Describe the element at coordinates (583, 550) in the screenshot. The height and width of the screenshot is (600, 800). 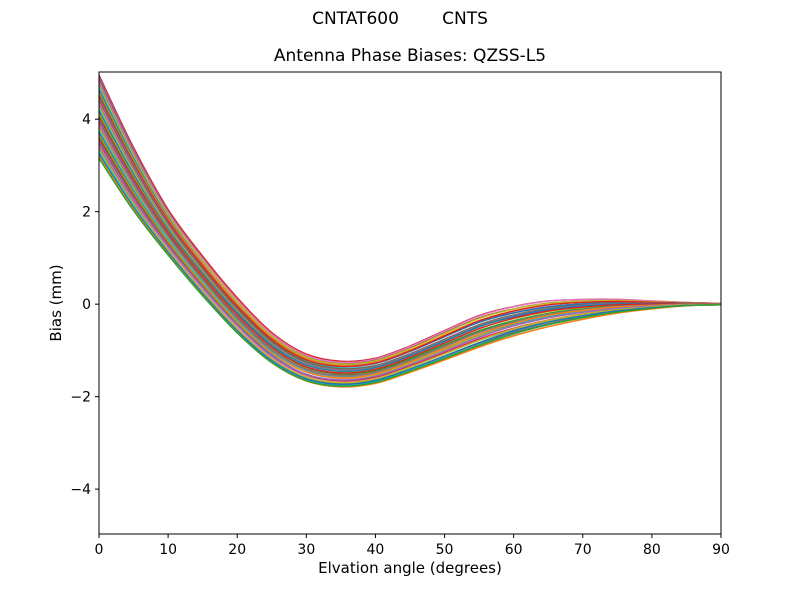
I see `x-tick-label: 70` at that location.